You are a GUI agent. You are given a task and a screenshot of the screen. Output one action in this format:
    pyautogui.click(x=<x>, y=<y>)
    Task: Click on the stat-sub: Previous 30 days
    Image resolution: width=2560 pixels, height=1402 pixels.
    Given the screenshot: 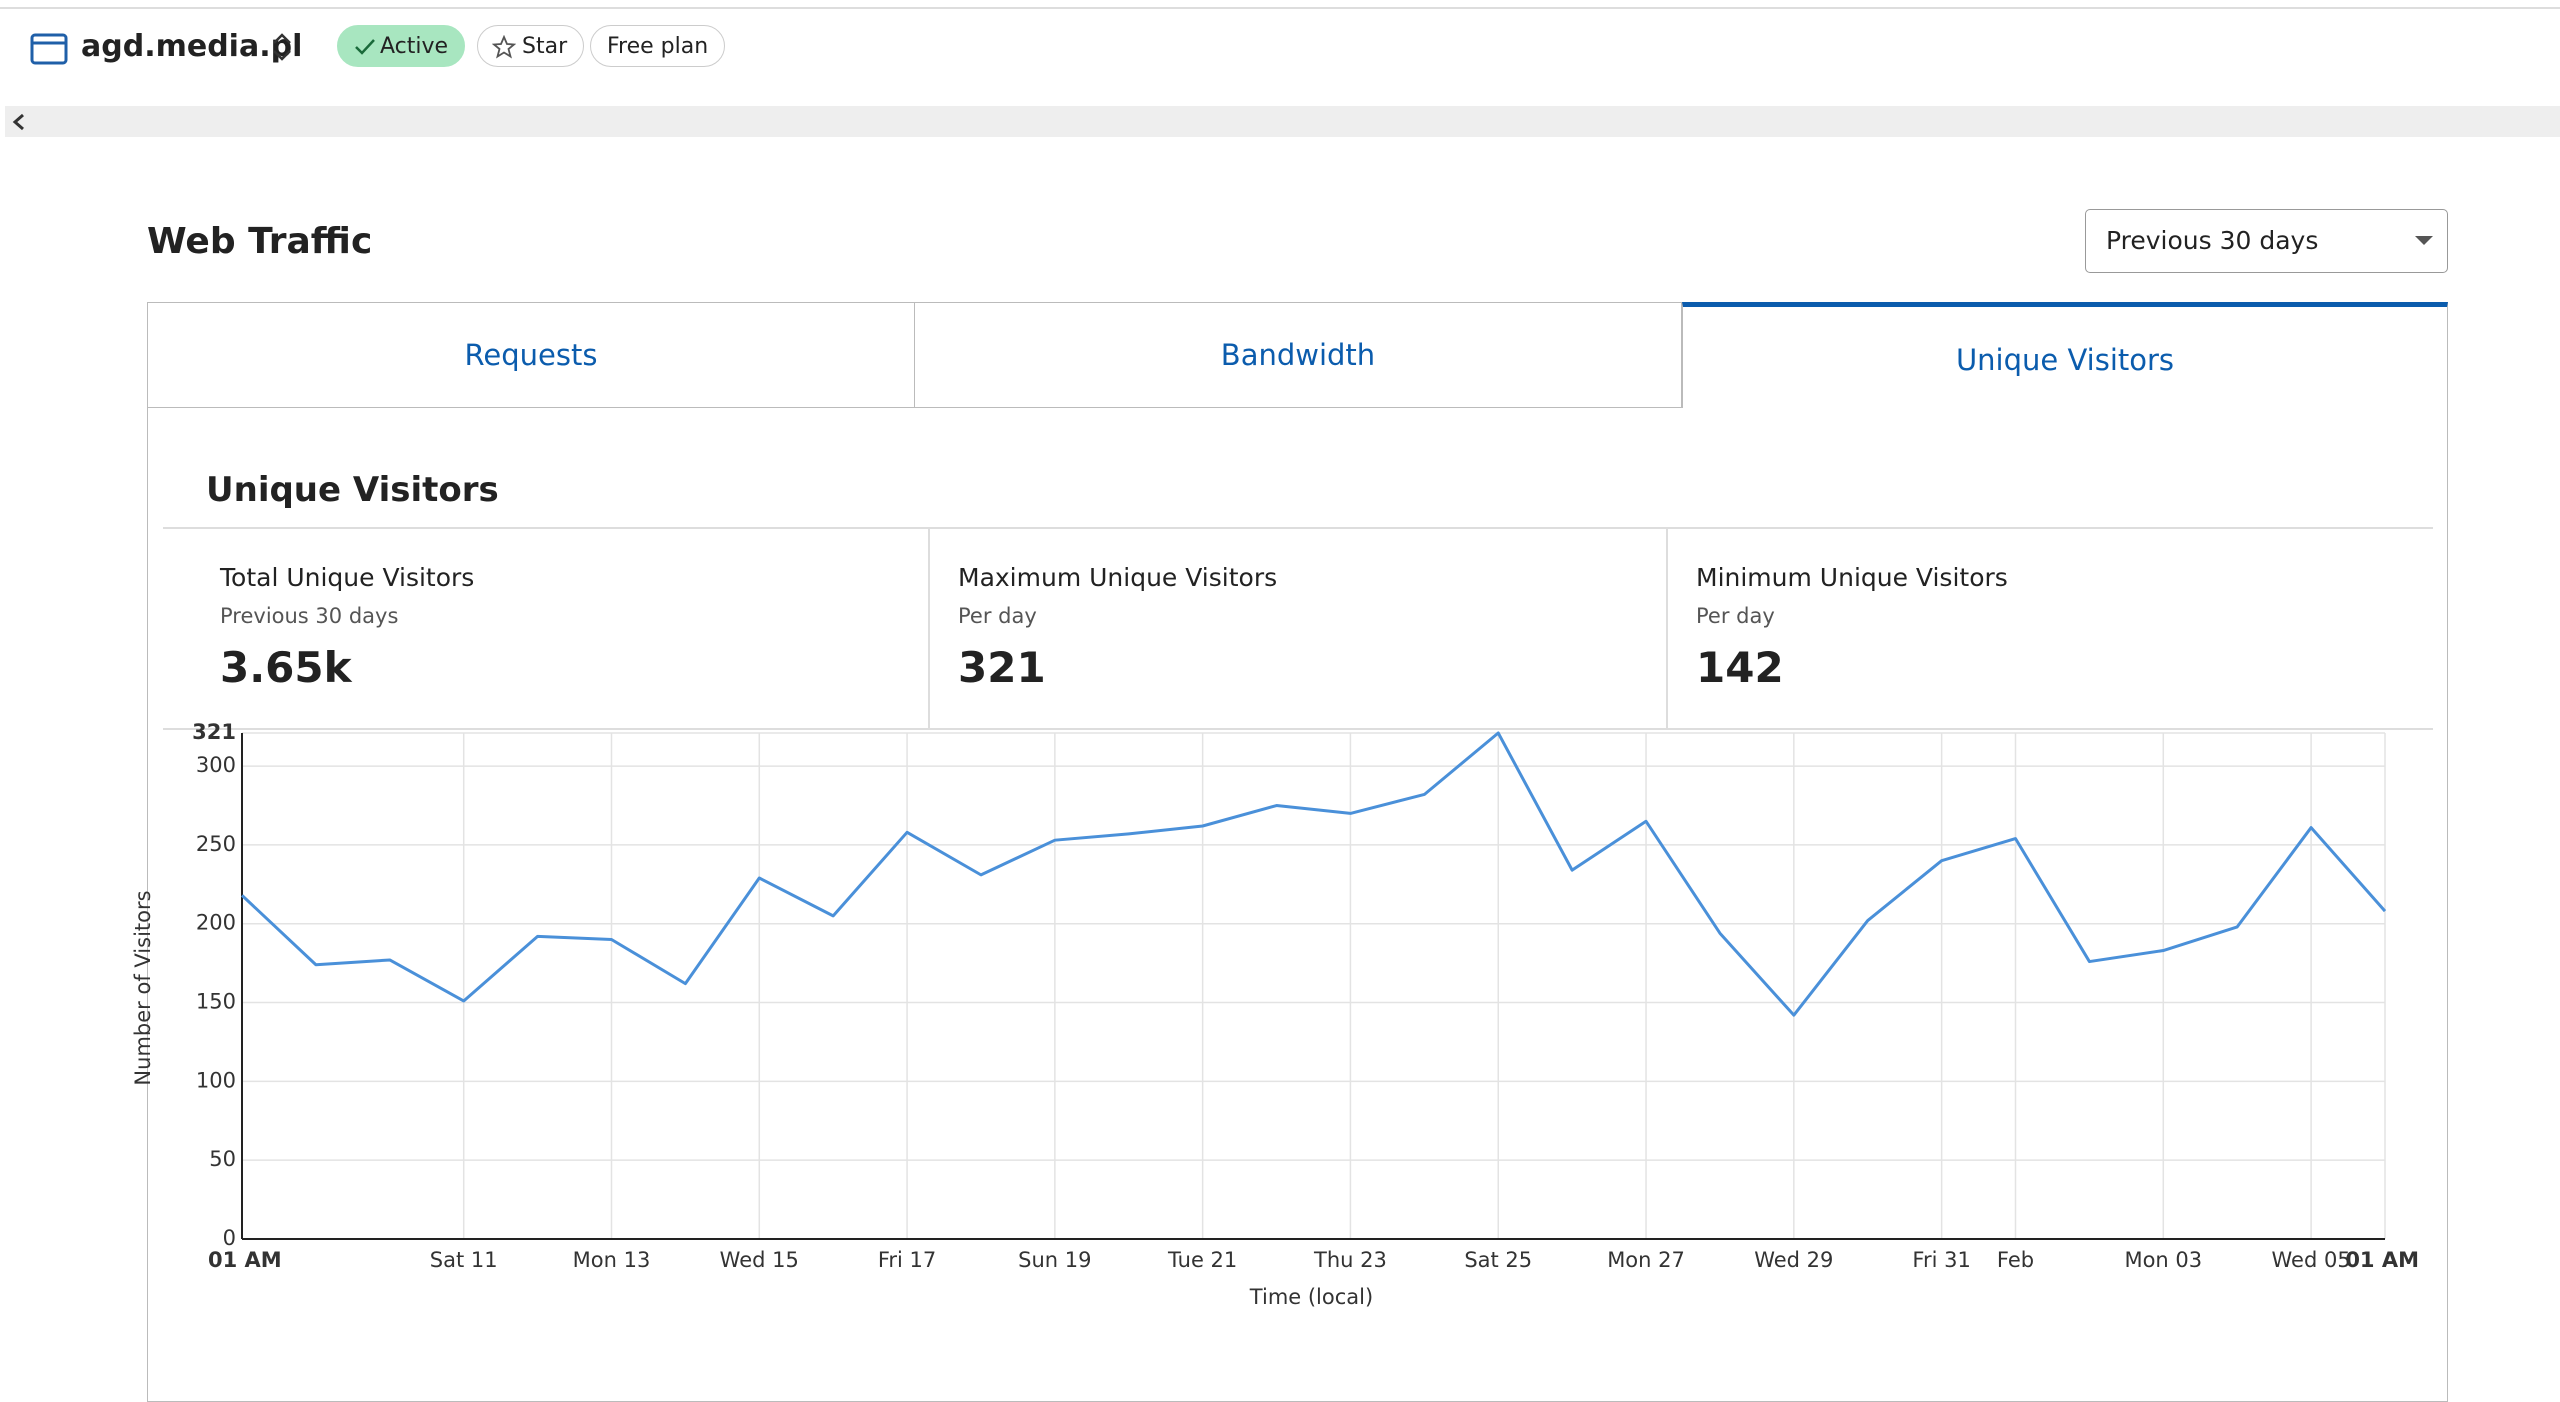 What is the action you would take?
    pyautogui.click(x=309, y=616)
    